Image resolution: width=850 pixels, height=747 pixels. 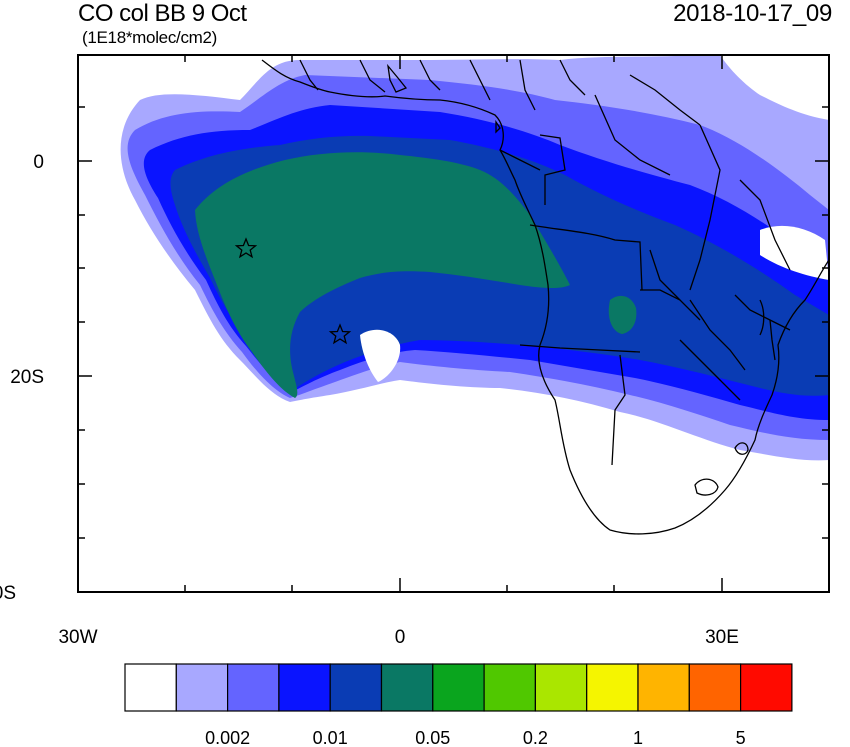 What do you see at coordinates (330, 737) in the screenshot?
I see `colorbar-label: 0.01` at bounding box center [330, 737].